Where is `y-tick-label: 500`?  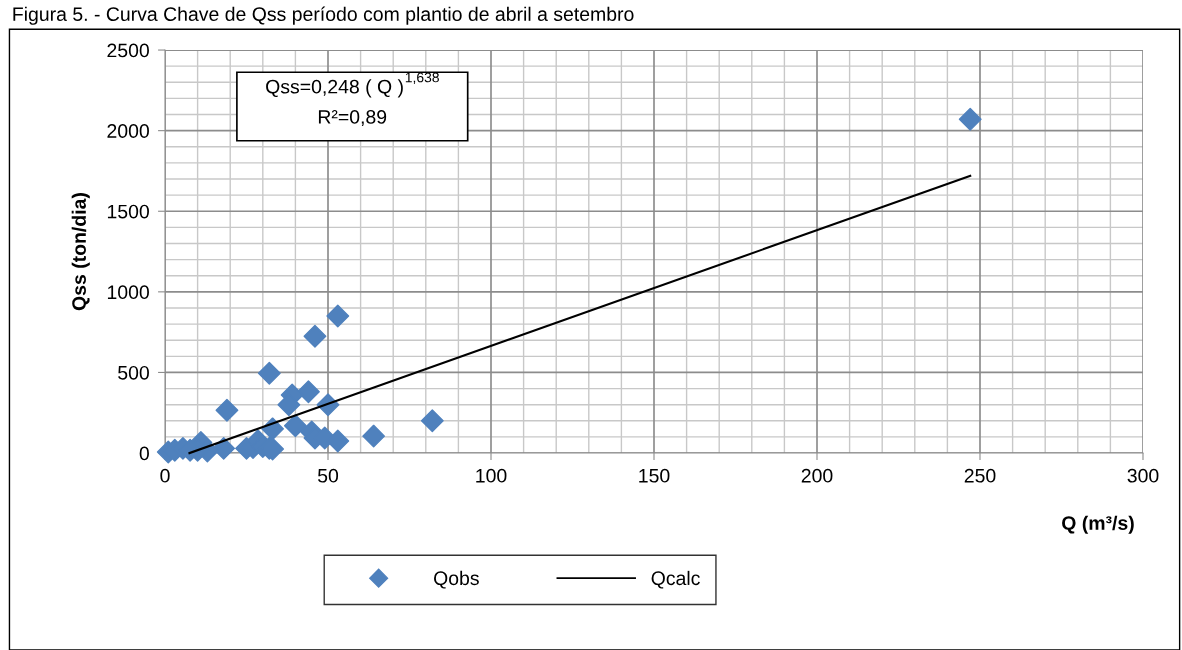 y-tick-label: 500 is located at coordinates (133, 372).